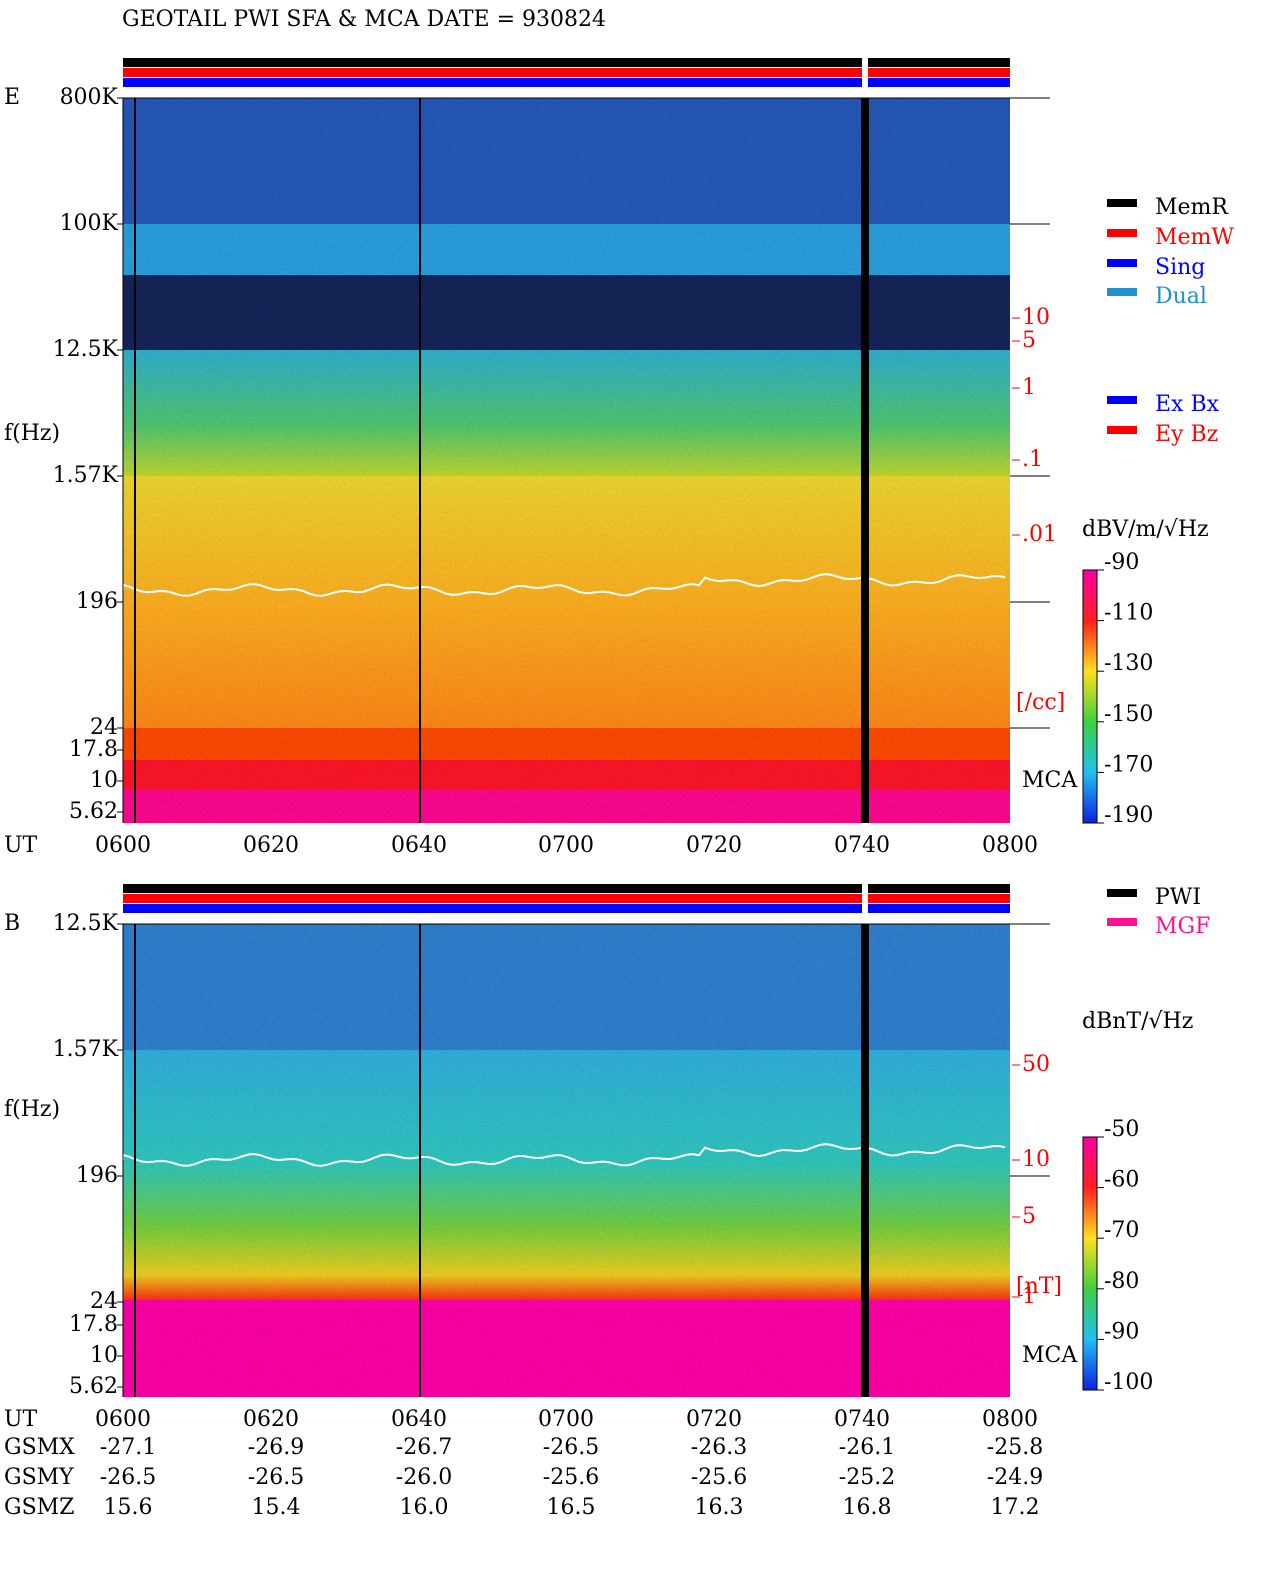 Image resolution: width=1280 pixels, height=1593 pixels. I want to click on colorbar-label: dBV/m/√Hz, so click(1145, 529).